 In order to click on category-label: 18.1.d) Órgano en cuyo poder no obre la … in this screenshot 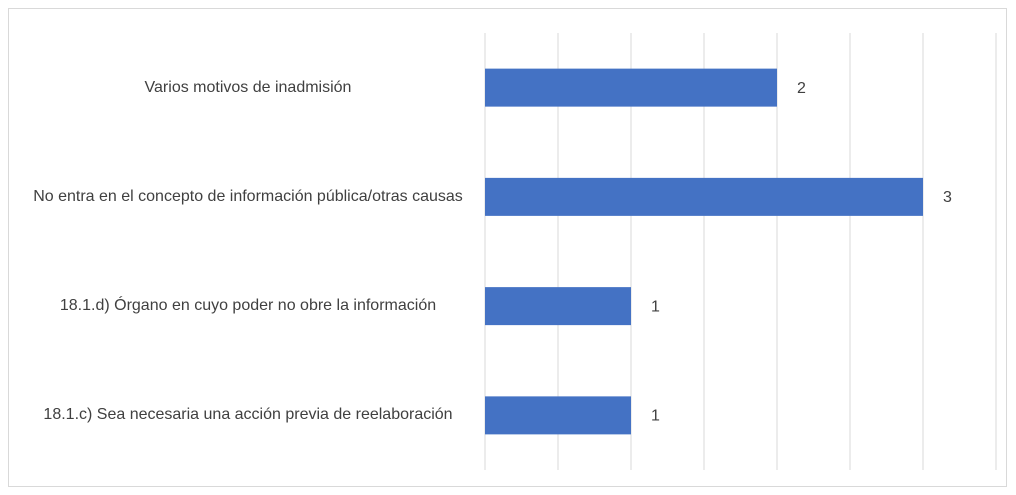, I will do `click(248, 306)`.